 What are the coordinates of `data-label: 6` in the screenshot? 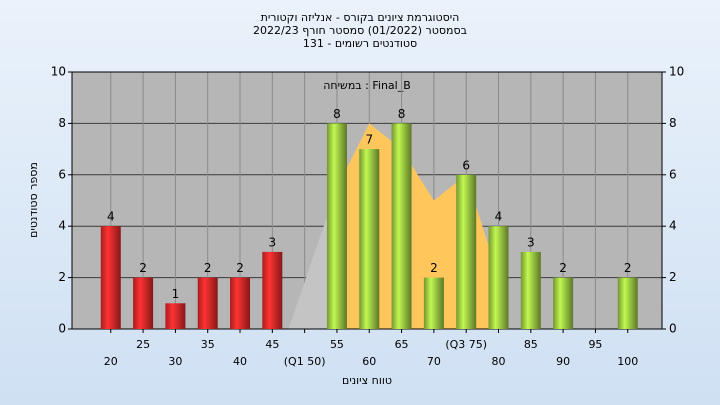 It's located at (466, 165).